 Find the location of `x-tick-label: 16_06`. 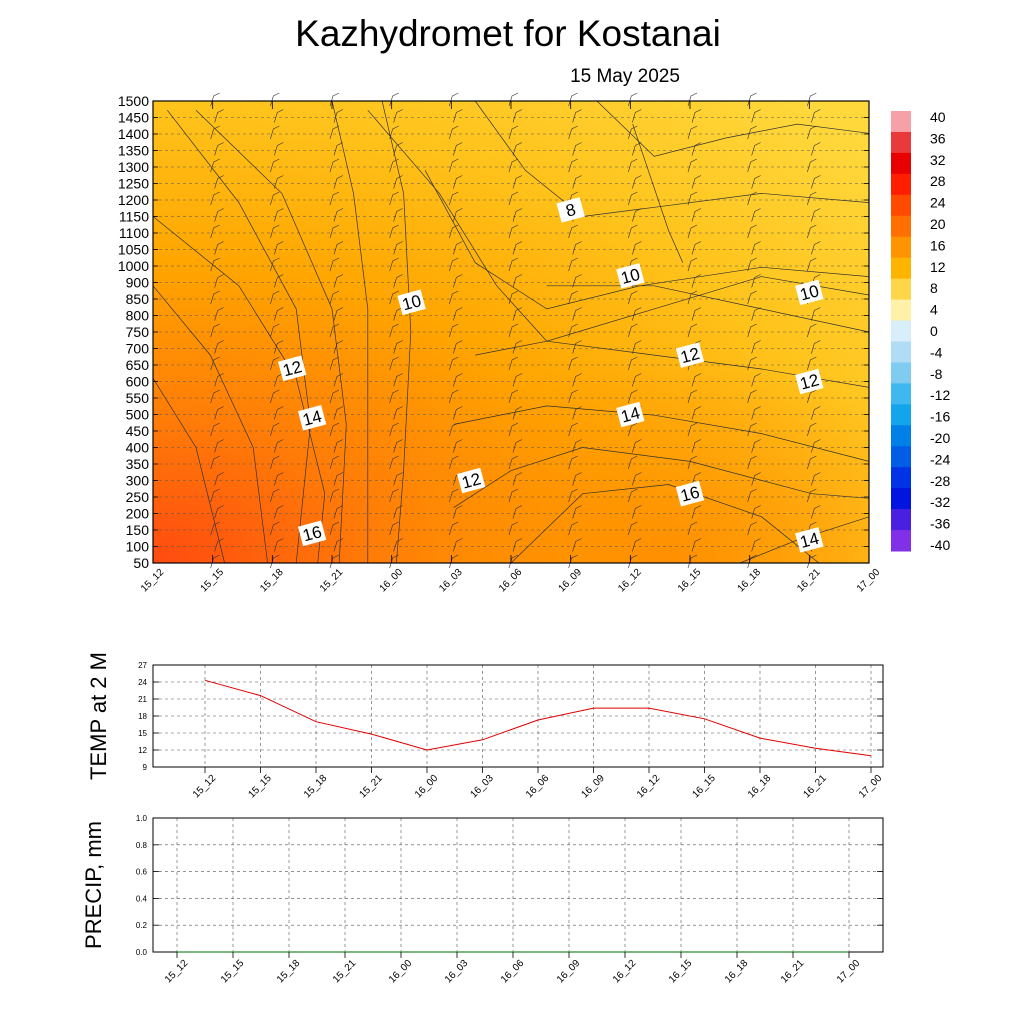

x-tick-label: 16_06 is located at coordinates (511, 581).